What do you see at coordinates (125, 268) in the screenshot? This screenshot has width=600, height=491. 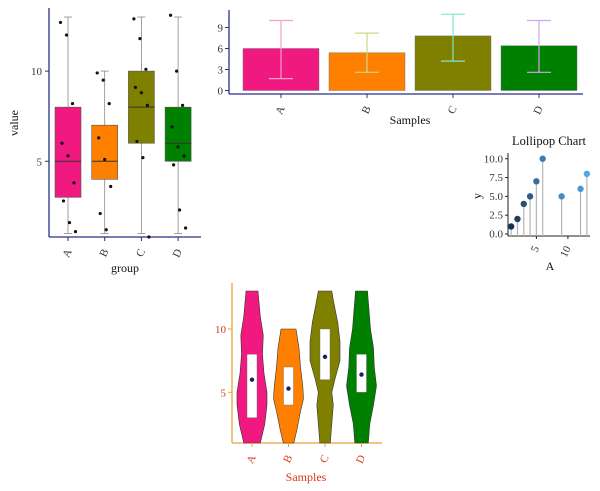 I see `x-axis-title: group` at bounding box center [125, 268].